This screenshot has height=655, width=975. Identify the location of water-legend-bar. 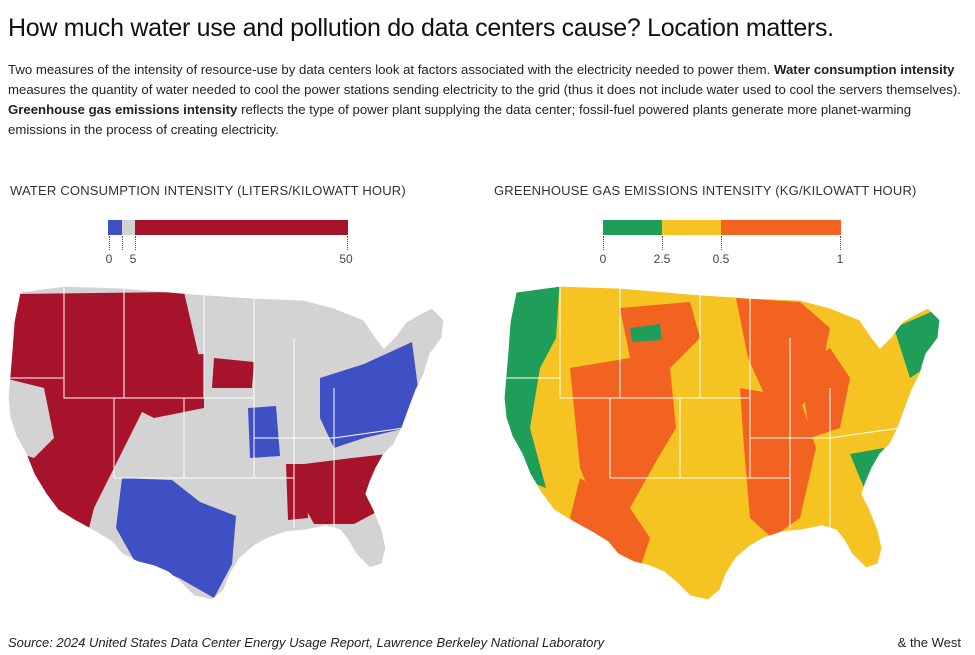
(228, 227).